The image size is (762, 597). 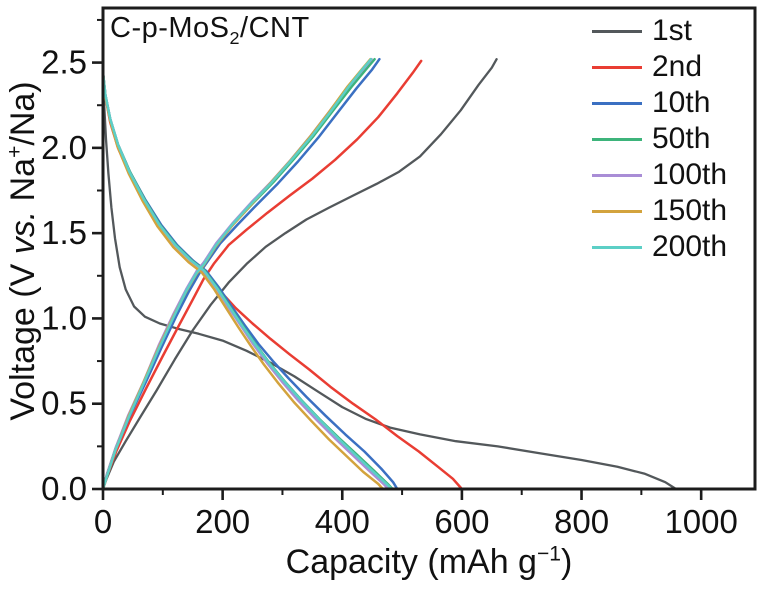 I want to click on legend-item-10th: 10th, so click(x=659, y=103).